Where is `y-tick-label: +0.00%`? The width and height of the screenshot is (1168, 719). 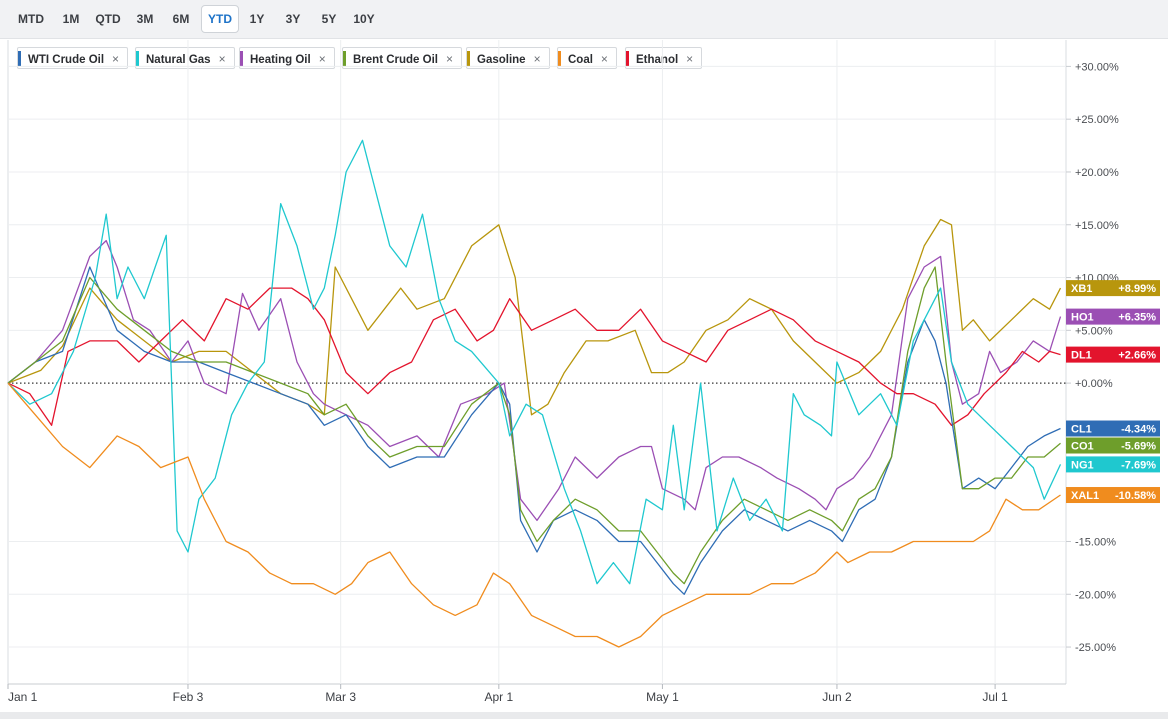
y-tick-label: +0.00% is located at coordinates (1094, 384).